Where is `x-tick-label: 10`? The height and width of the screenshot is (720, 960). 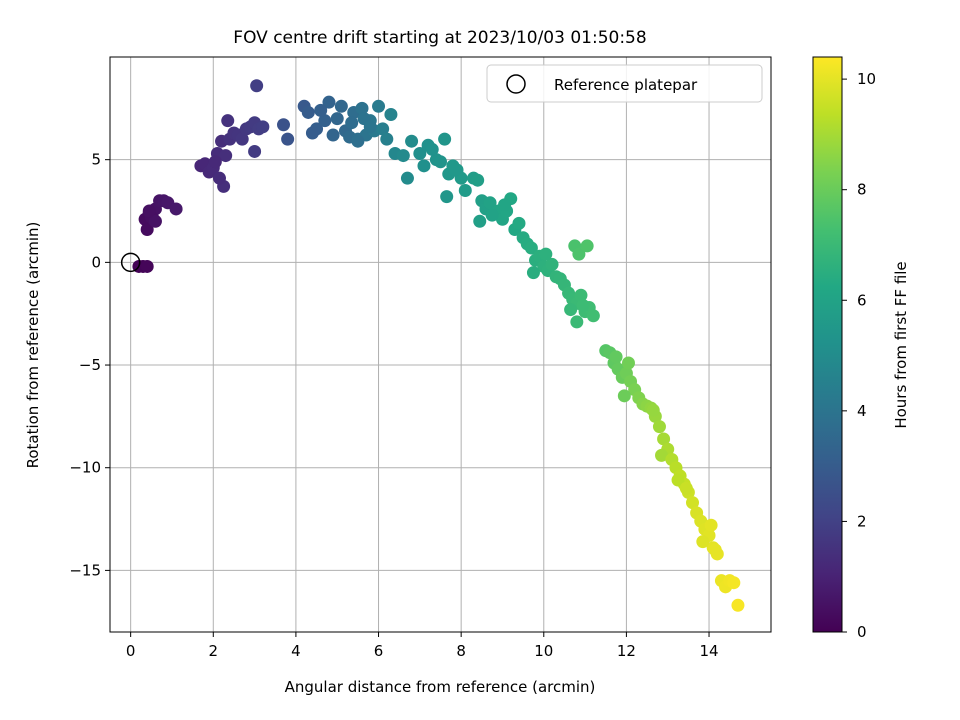 x-tick-label: 10 is located at coordinates (543, 651).